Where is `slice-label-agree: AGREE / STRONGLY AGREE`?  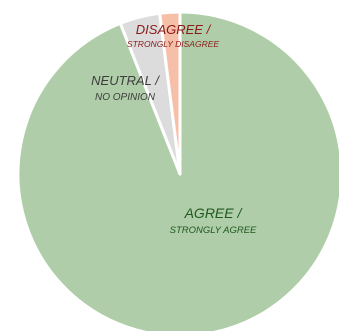
slice-label-agree: AGREE / STRONGLY AGREE is located at coordinates (213, 220).